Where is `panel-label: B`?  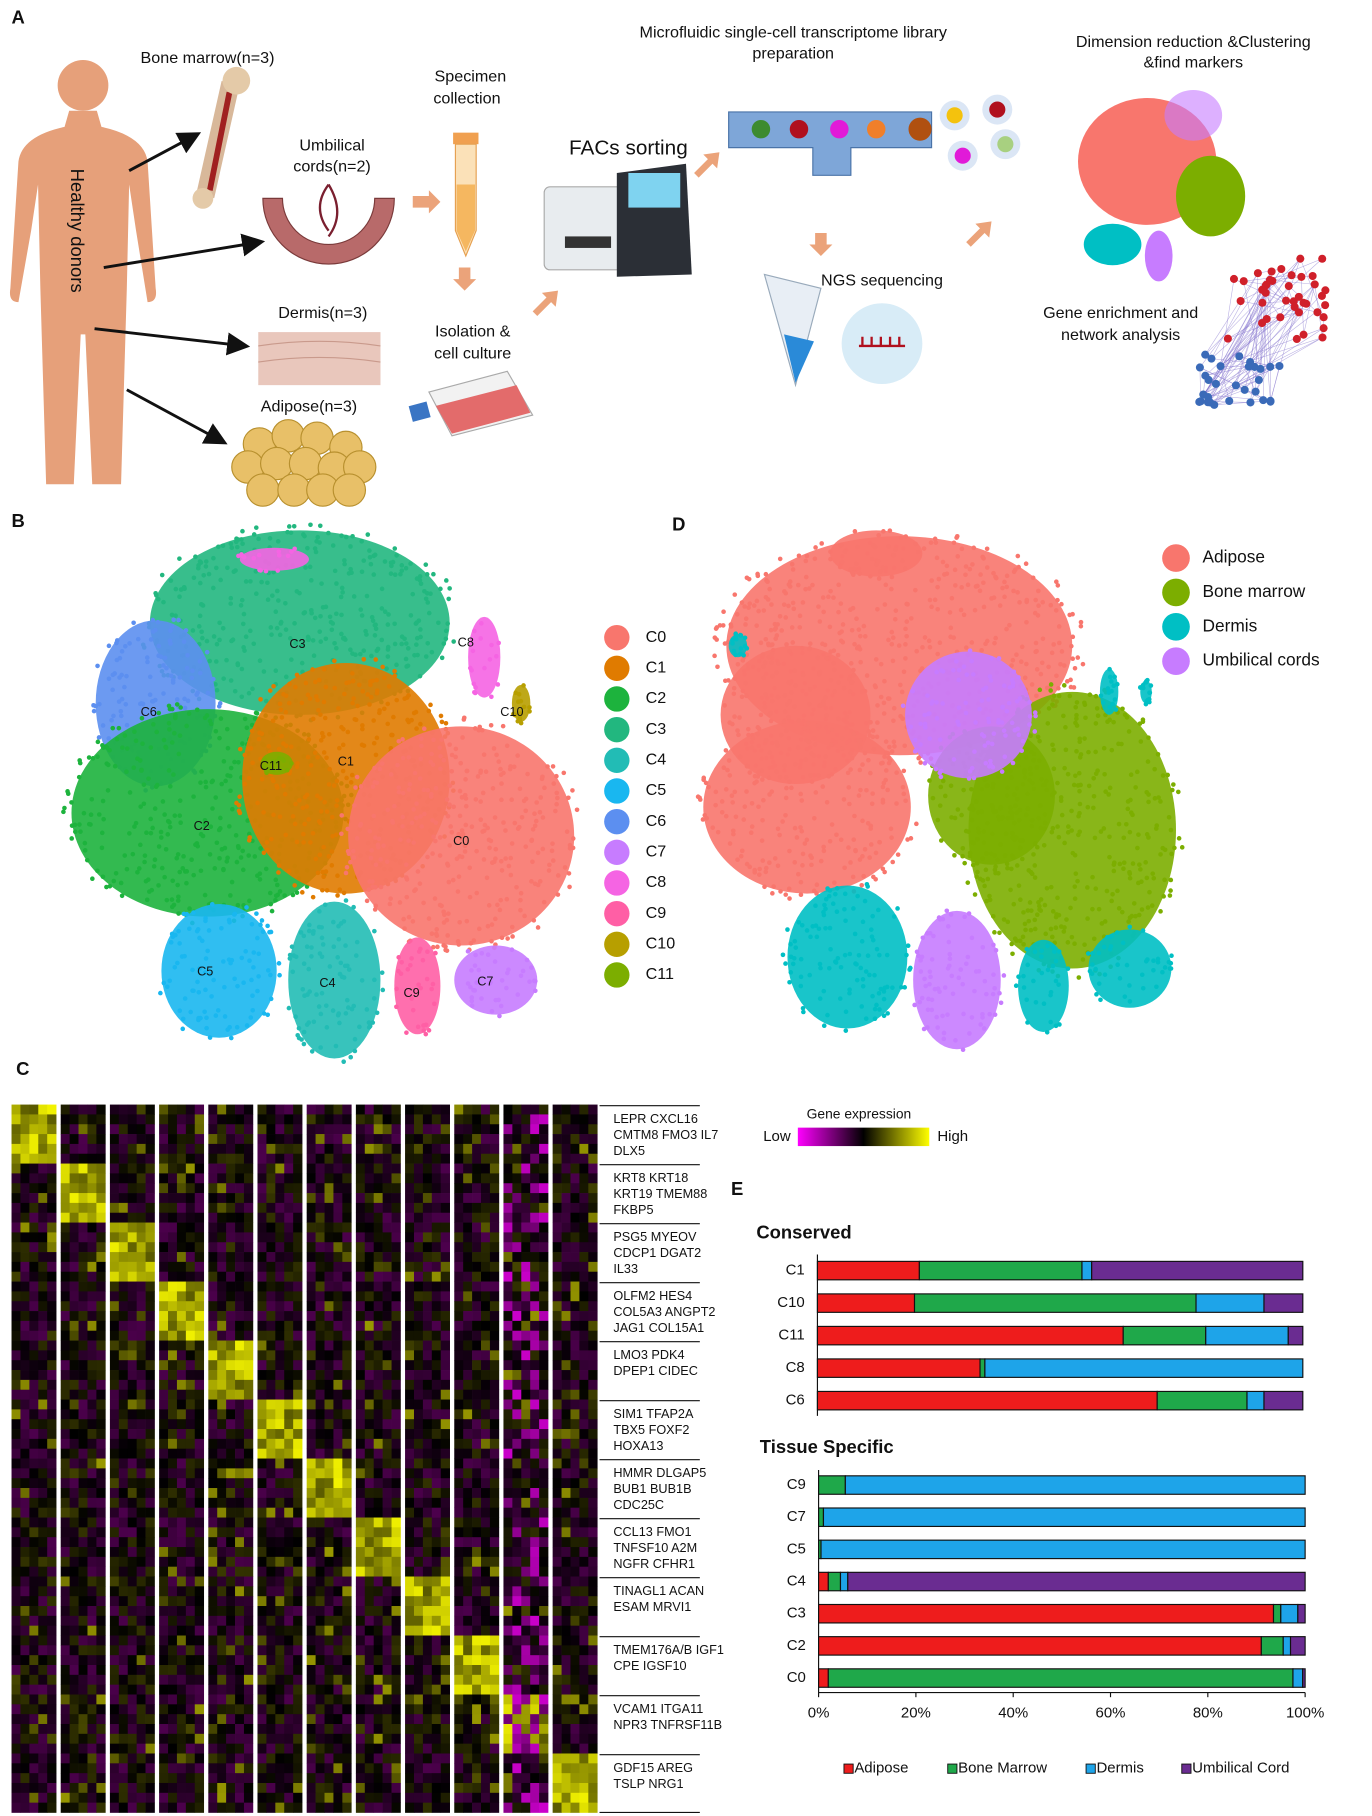 panel-label: B is located at coordinates (18, 520).